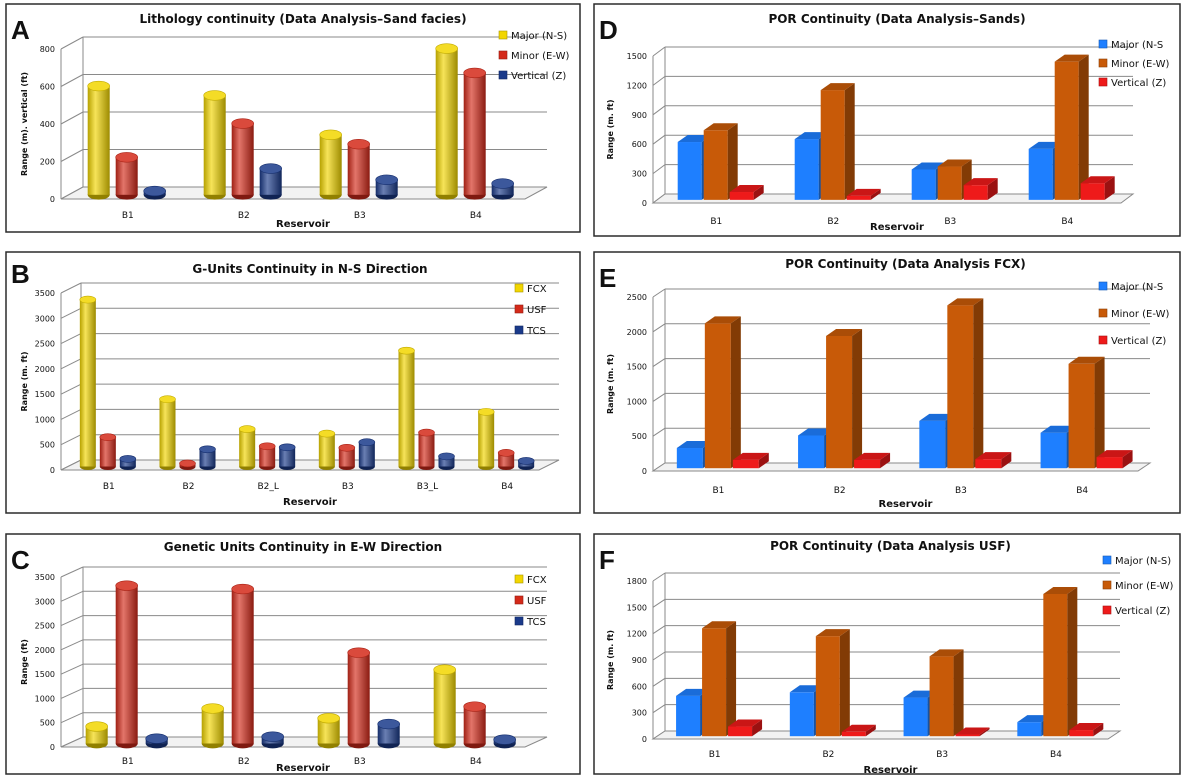 The image size is (1184, 778). What do you see at coordinates (901, 467) in the screenshot?
I see `chart-e-floor` at bounding box center [901, 467].